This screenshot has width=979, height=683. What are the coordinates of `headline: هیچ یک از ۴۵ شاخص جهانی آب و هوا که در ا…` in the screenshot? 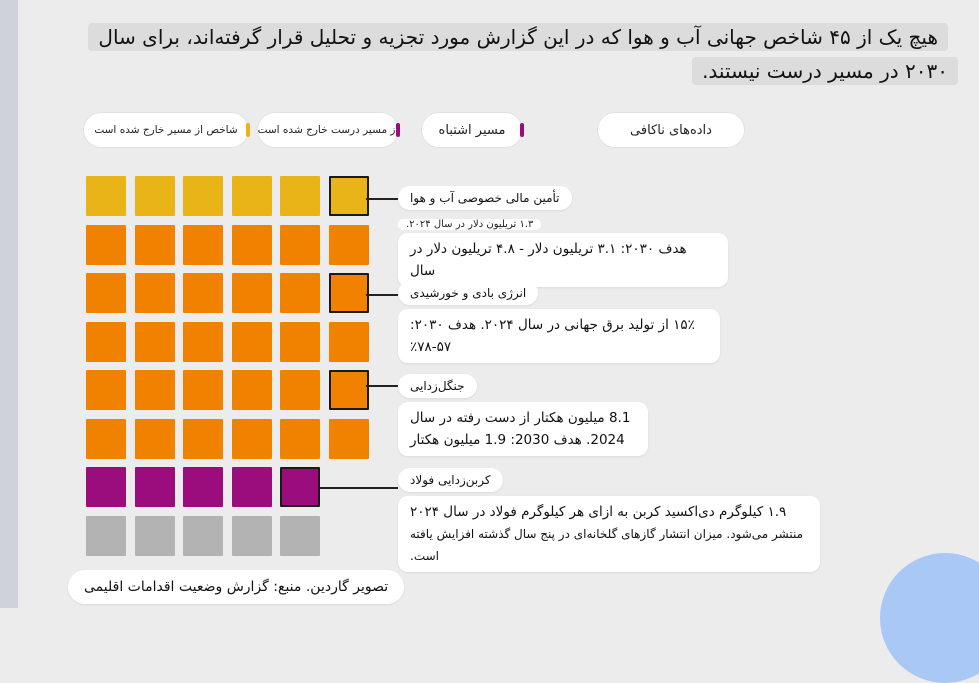 It's located at (514, 54).